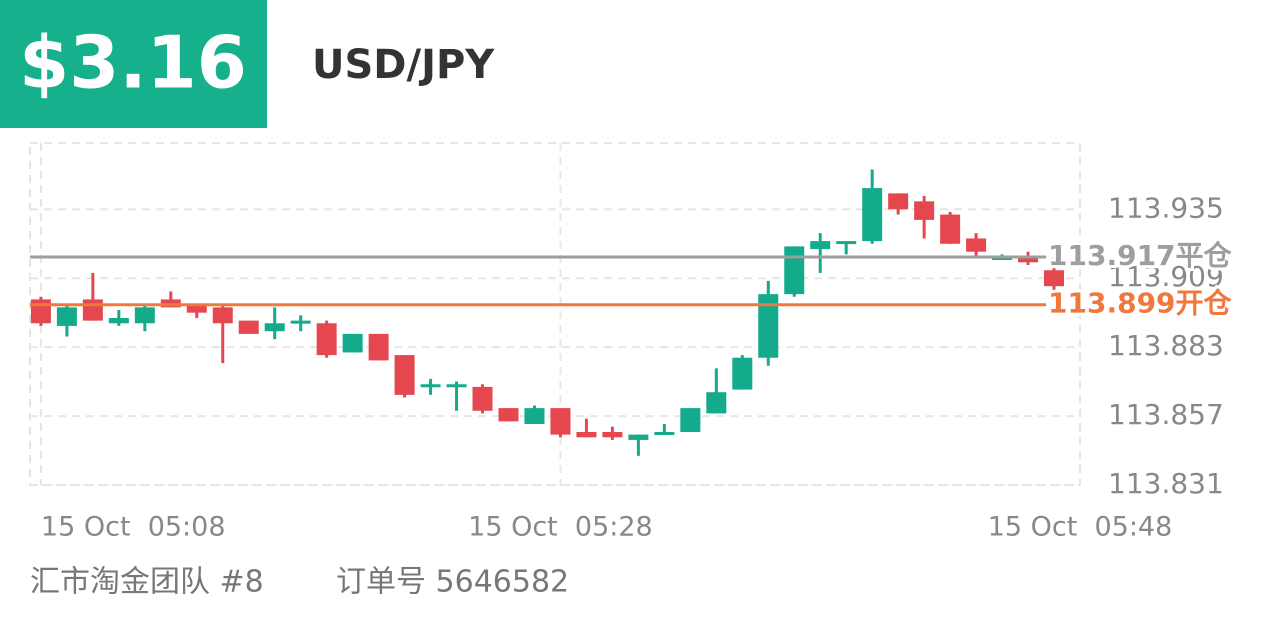  What do you see at coordinates (1204, 303) in the screenshot?
I see `price-line-text: 开仓` at bounding box center [1204, 303].